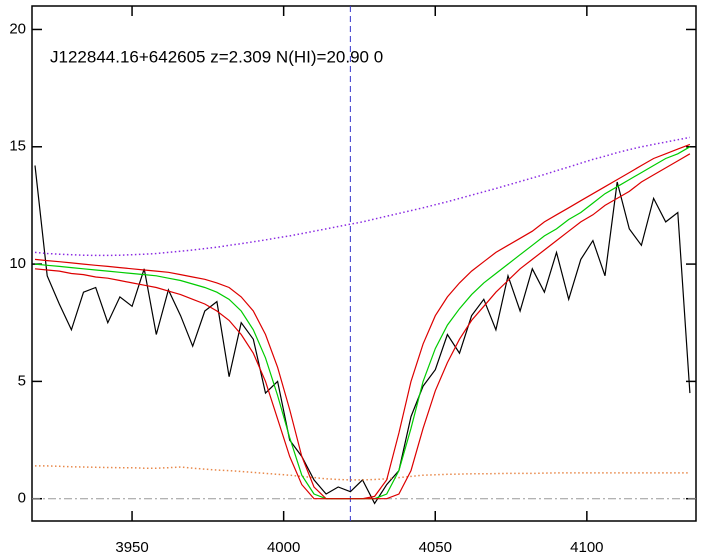 The image size is (704, 556). Describe the element at coordinates (17, 263) in the screenshot. I see `y-tick-label: 10` at that location.